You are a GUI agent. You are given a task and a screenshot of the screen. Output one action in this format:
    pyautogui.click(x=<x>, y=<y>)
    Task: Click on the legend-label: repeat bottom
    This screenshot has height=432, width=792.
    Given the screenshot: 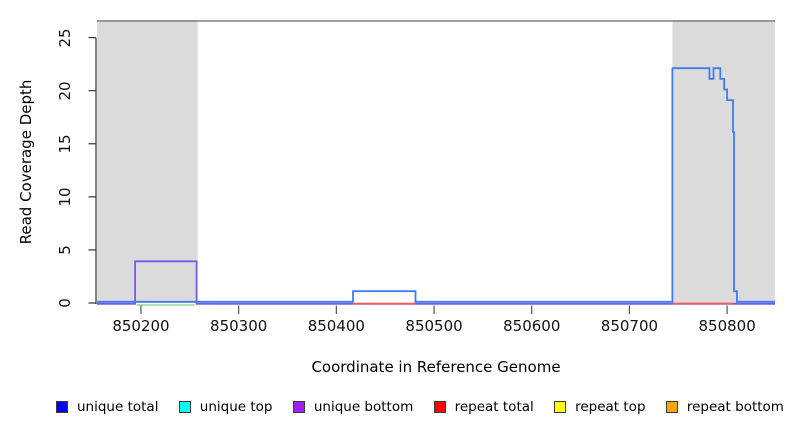 What is the action you would take?
    pyautogui.click(x=735, y=407)
    